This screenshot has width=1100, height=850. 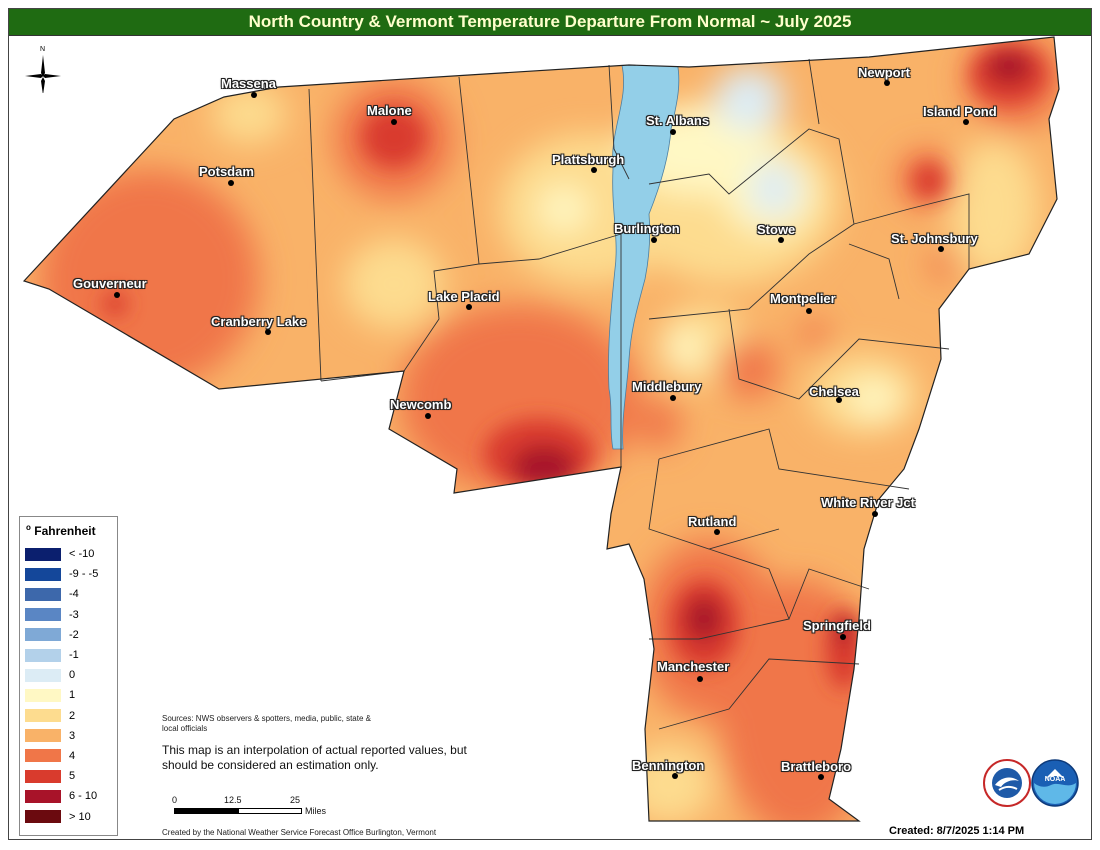 What do you see at coordinates (72, 735) in the screenshot?
I see `legend-label: 3` at bounding box center [72, 735].